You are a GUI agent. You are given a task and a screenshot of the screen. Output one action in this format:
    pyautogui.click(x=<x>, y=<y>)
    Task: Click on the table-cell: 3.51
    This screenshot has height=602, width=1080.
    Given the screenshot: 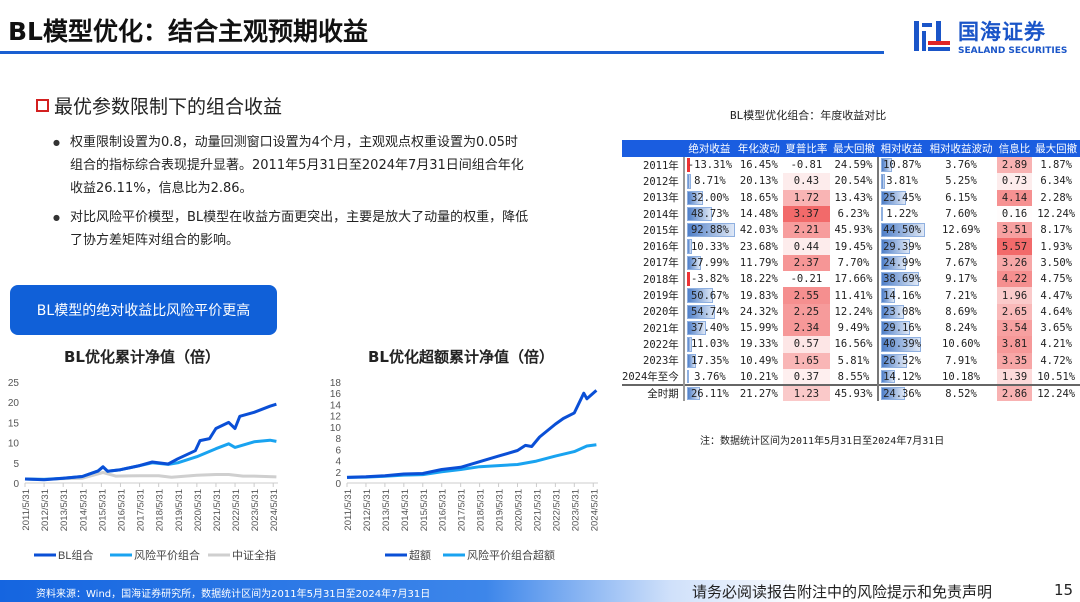 What is the action you would take?
    pyautogui.click(x=1014, y=230)
    